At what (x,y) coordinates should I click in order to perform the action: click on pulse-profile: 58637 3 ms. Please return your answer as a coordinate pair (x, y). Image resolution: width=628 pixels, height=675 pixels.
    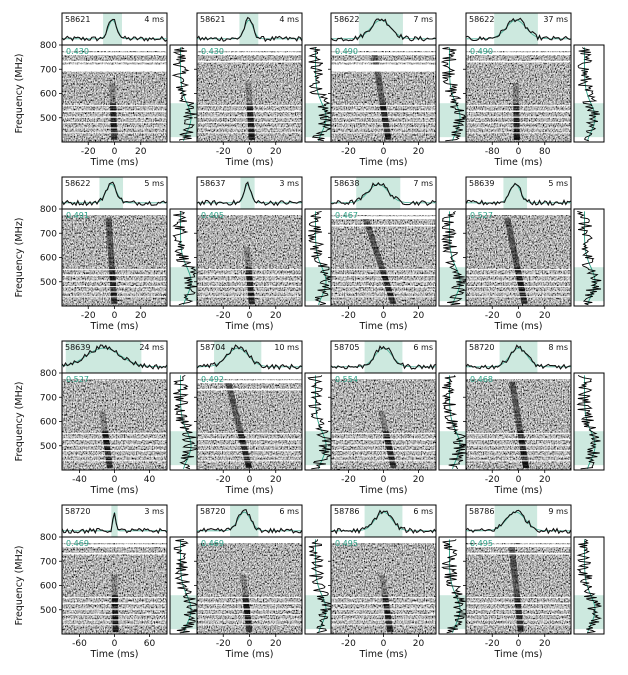
    Looking at the image, I should click on (249, 193).